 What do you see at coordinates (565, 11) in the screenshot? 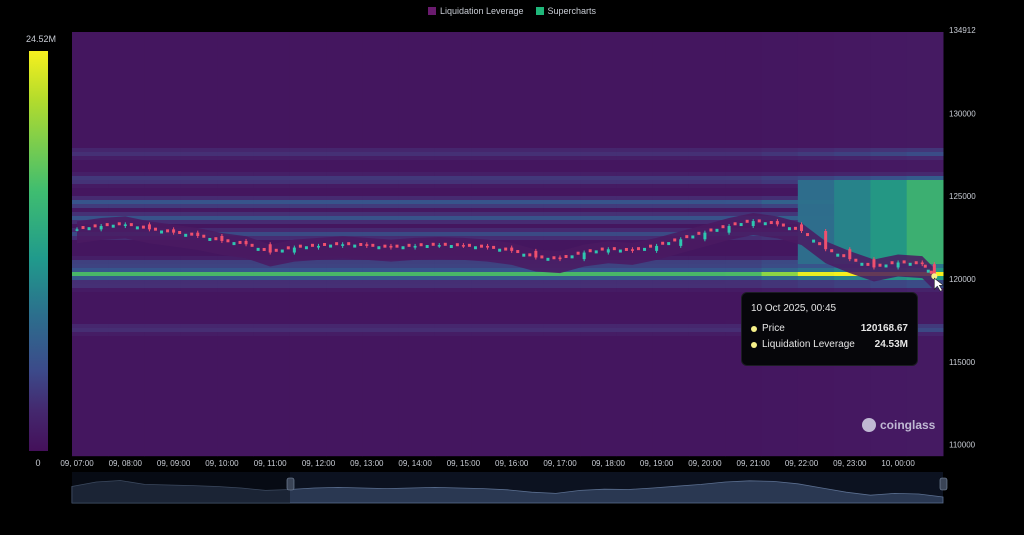
I see `legend-item-supercharts: Supercharts` at bounding box center [565, 11].